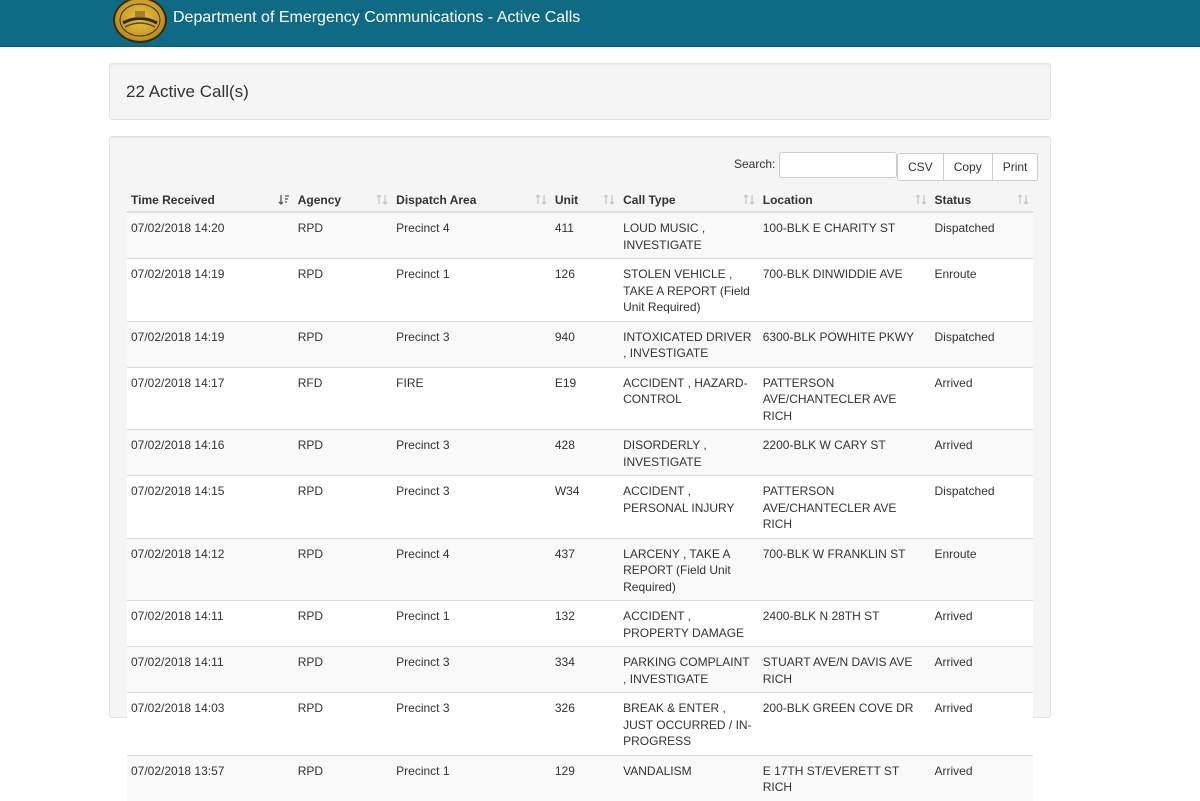 The image size is (1200, 801). Describe the element at coordinates (585, 723) in the screenshot. I see `cell-unit: 326` at that location.